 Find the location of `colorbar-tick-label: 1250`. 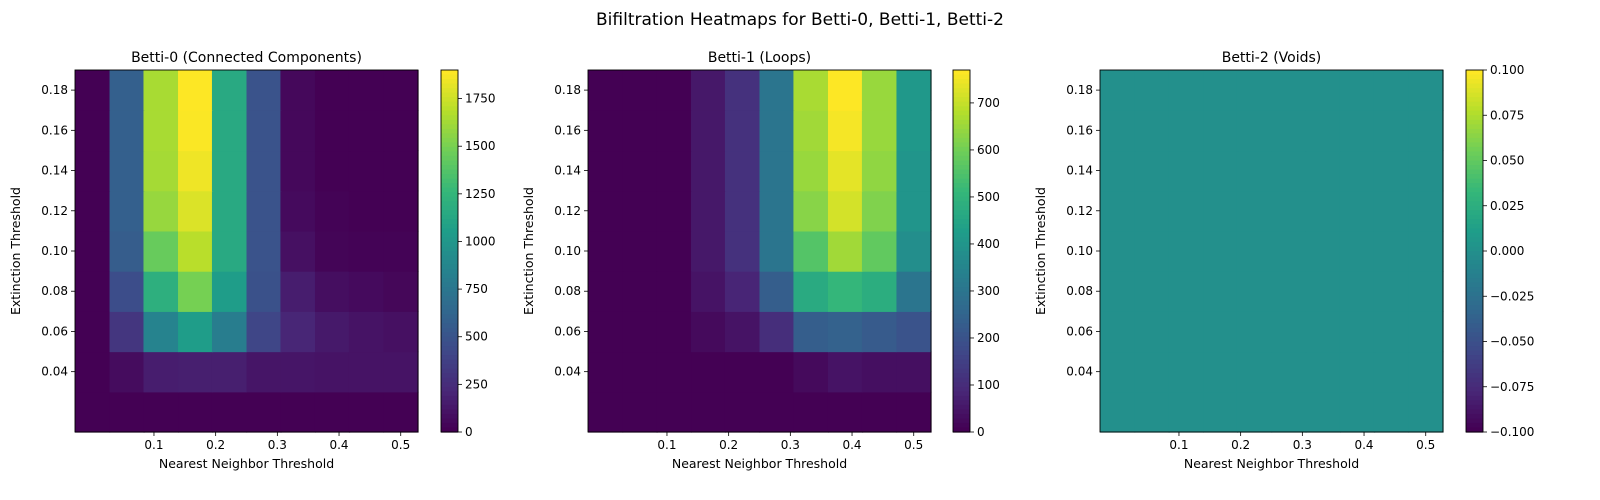

colorbar-tick-label: 1250 is located at coordinates (480, 194).